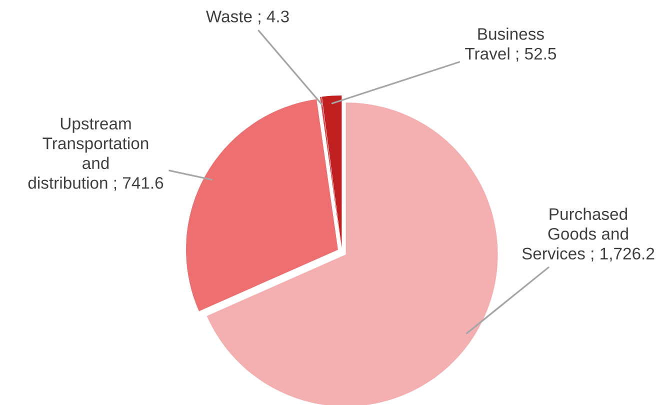 Image resolution: width=672 pixels, height=405 pixels. Describe the element at coordinates (510, 45) in the screenshot. I see `slice-label: Business Travel ; 52.5` at that location.